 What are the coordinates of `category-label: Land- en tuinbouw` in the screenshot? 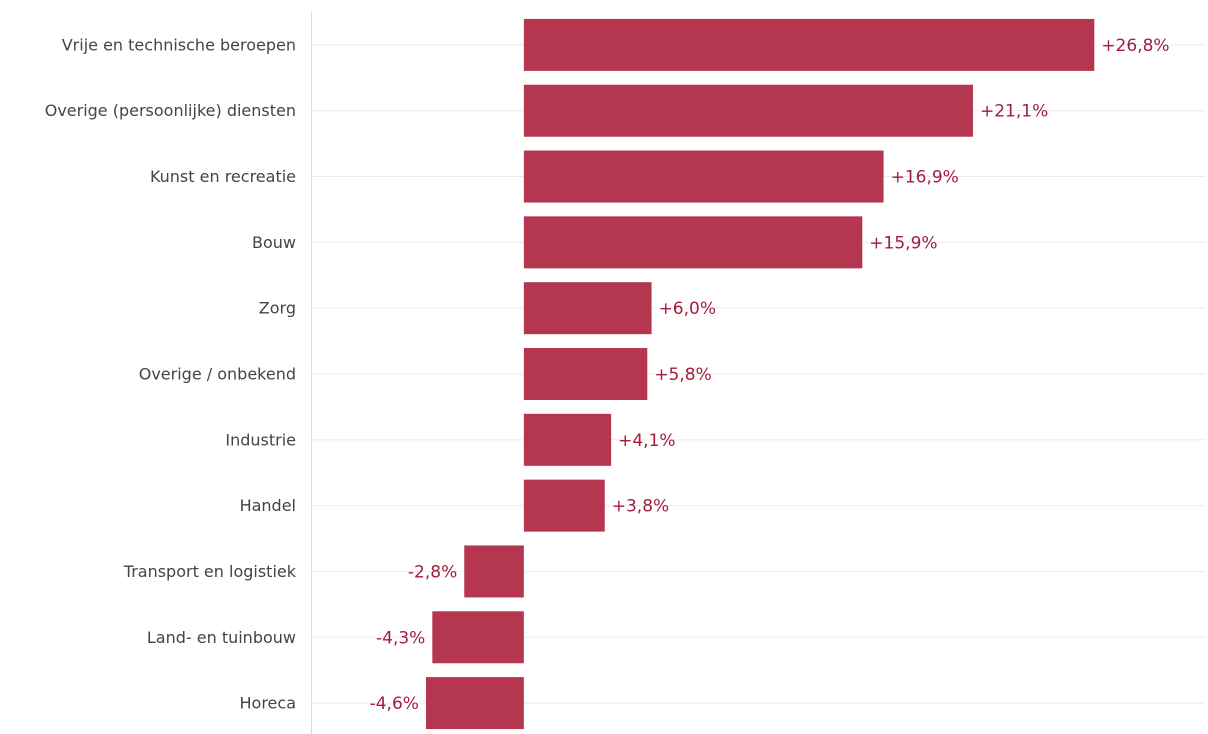 It's located at (221, 637).